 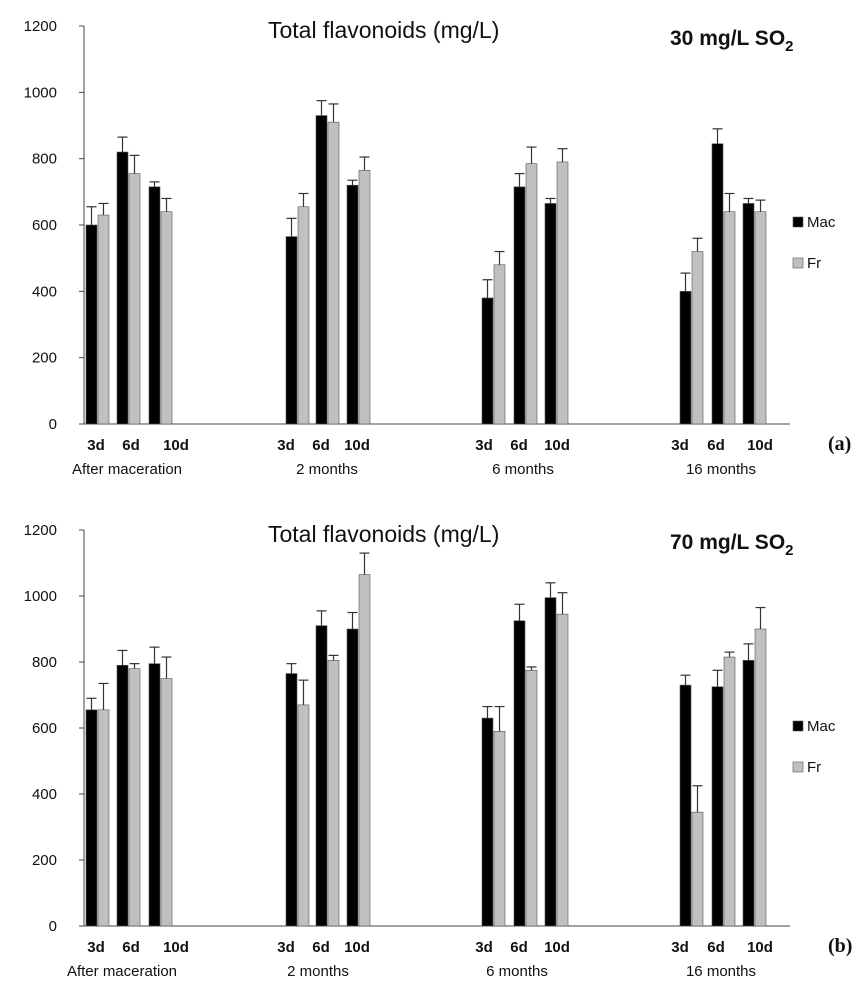 I want to click on panel-label: (a), so click(x=839, y=444).